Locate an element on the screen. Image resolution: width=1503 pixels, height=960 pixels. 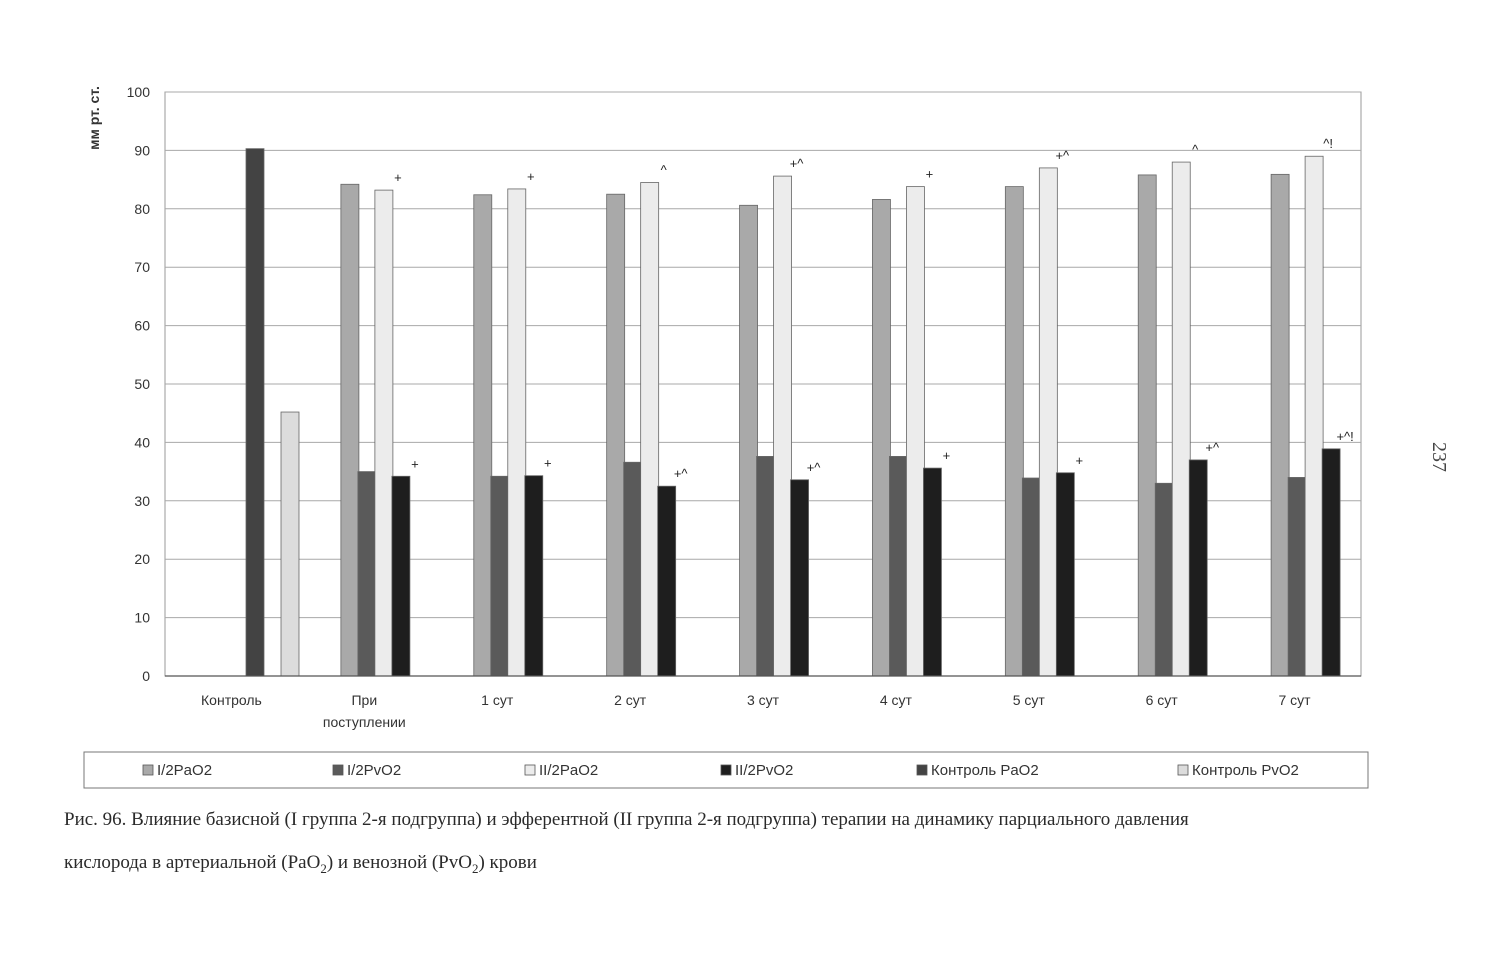
y-axis-ticks: 0 10 20 30 40 50 60 70 80 90 100 is located at coordinates (139, 384).